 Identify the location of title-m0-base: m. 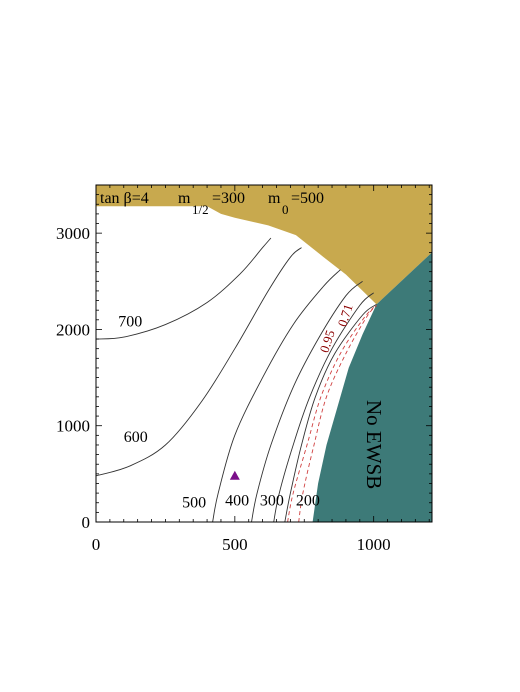
(274, 198).